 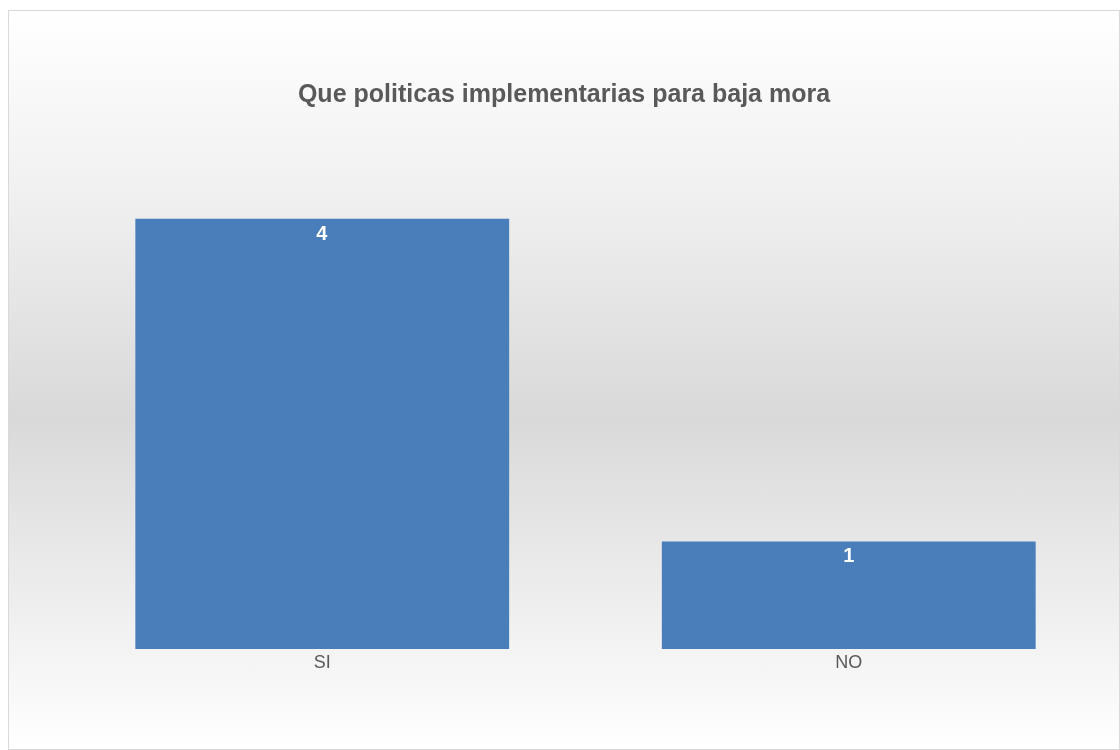 I want to click on chart-title: Que politicas implementarias para baja mora, so click(x=564, y=93).